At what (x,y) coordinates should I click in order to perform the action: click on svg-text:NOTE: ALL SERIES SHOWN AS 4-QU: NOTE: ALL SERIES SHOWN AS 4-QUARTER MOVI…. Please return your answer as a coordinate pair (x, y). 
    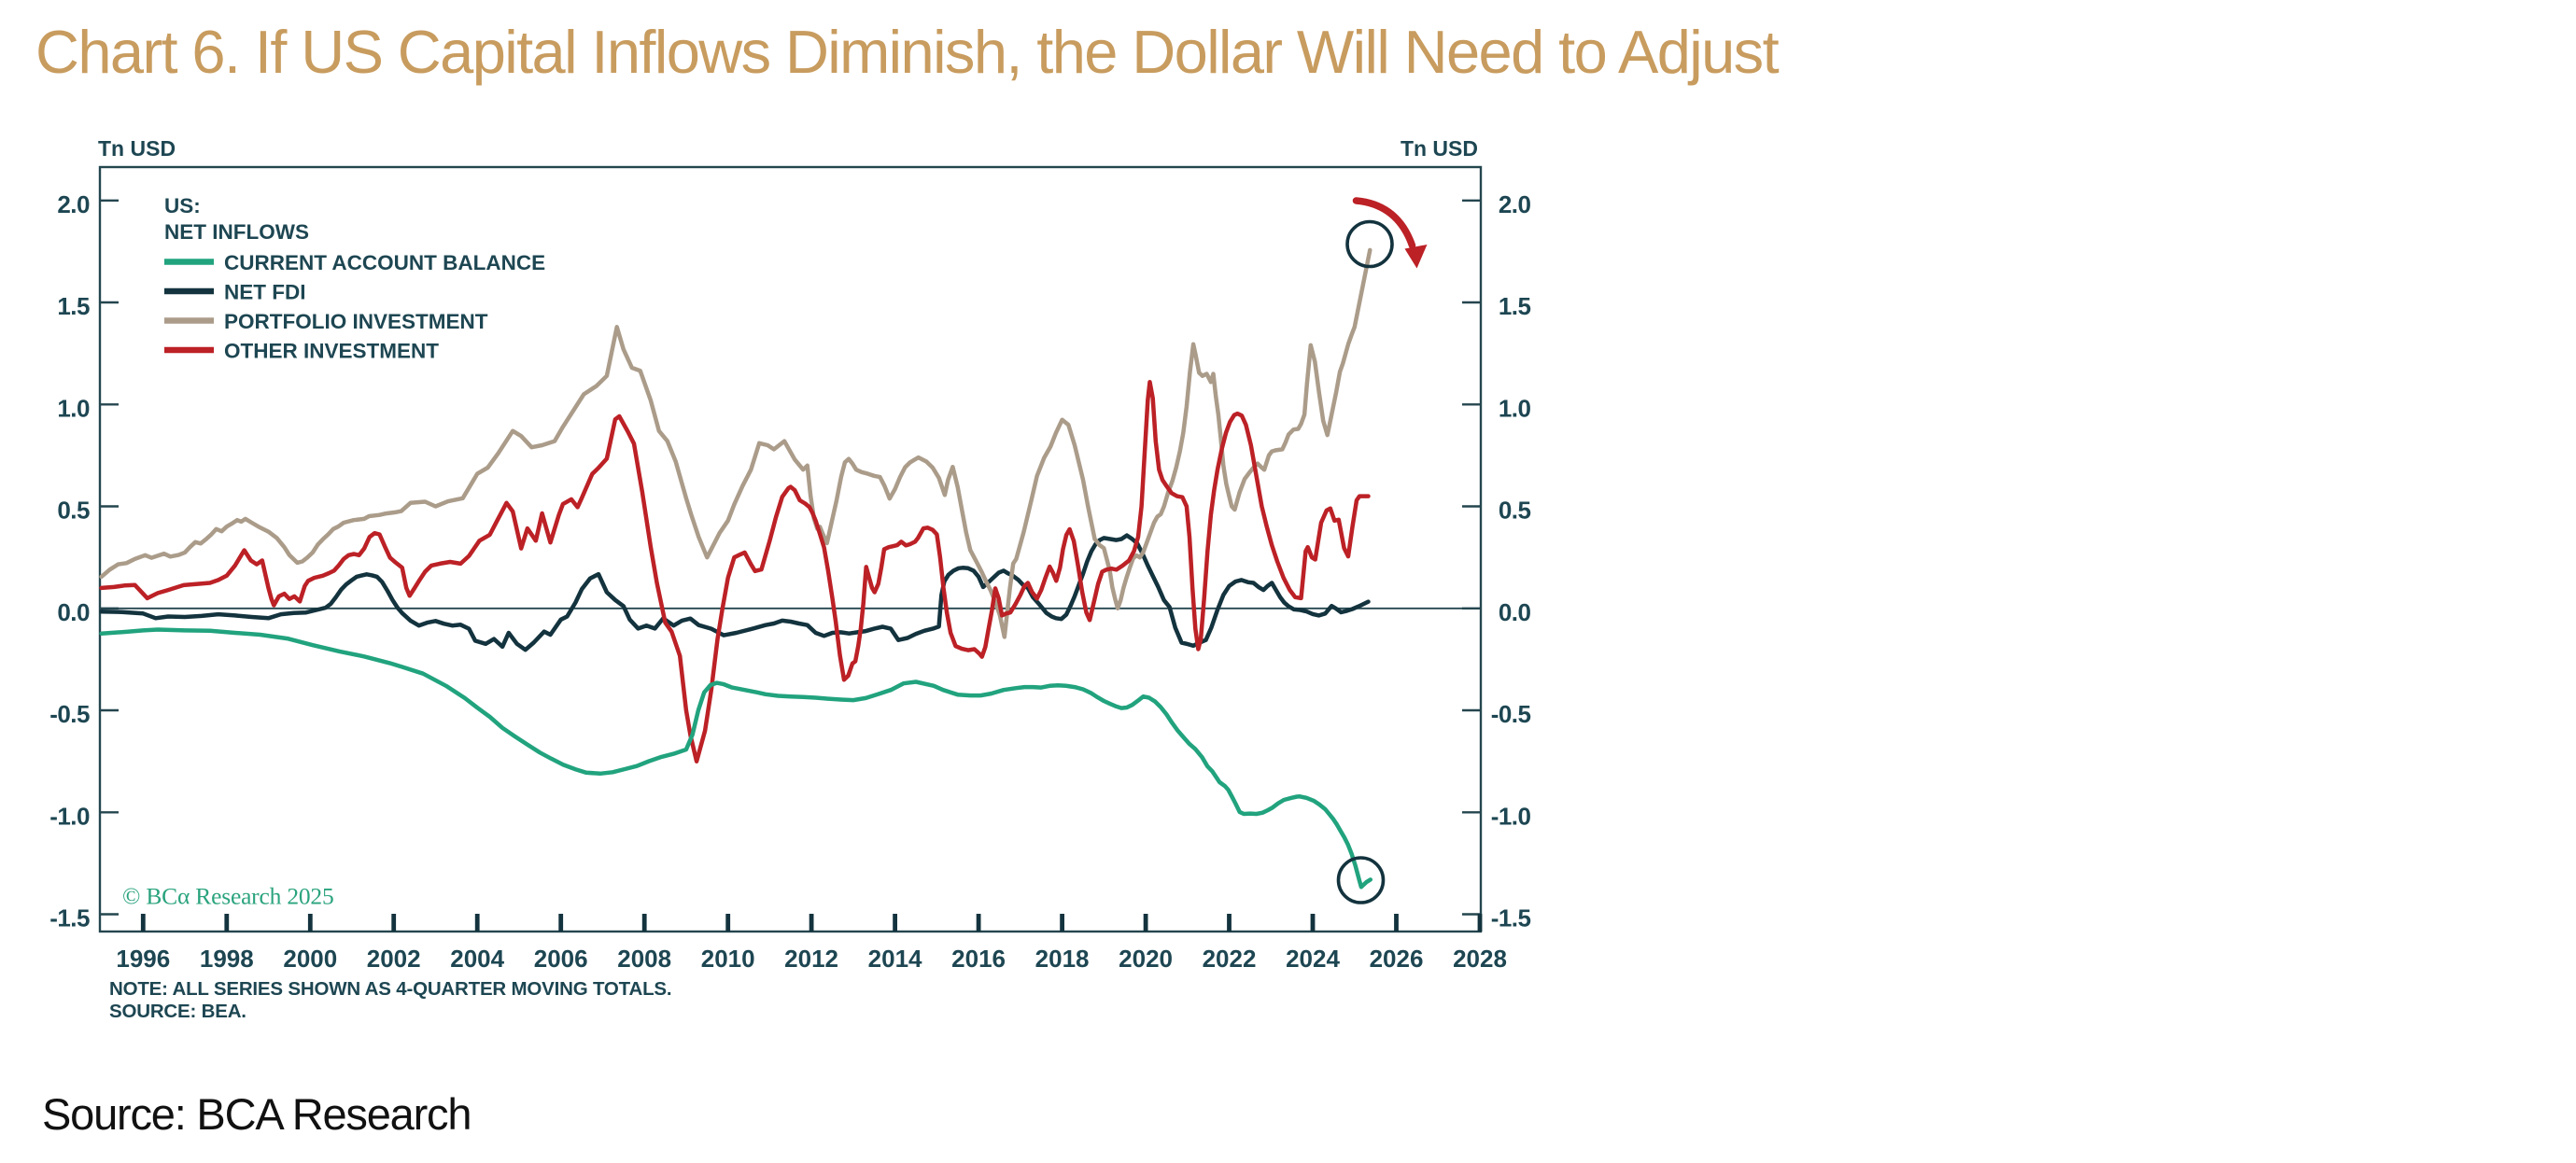
    Looking at the image, I should click on (390, 989).